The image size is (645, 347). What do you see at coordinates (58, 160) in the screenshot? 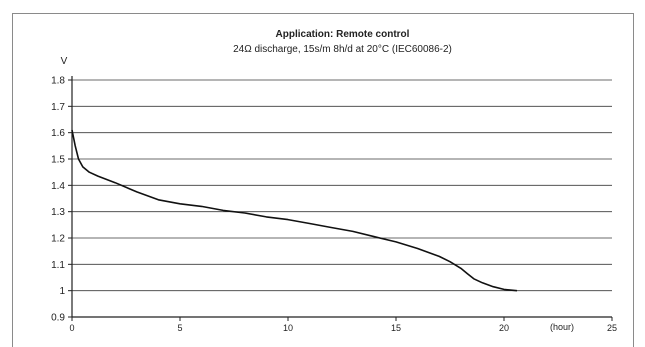
I see `y-tick-label: 1.5` at bounding box center [58, 160].